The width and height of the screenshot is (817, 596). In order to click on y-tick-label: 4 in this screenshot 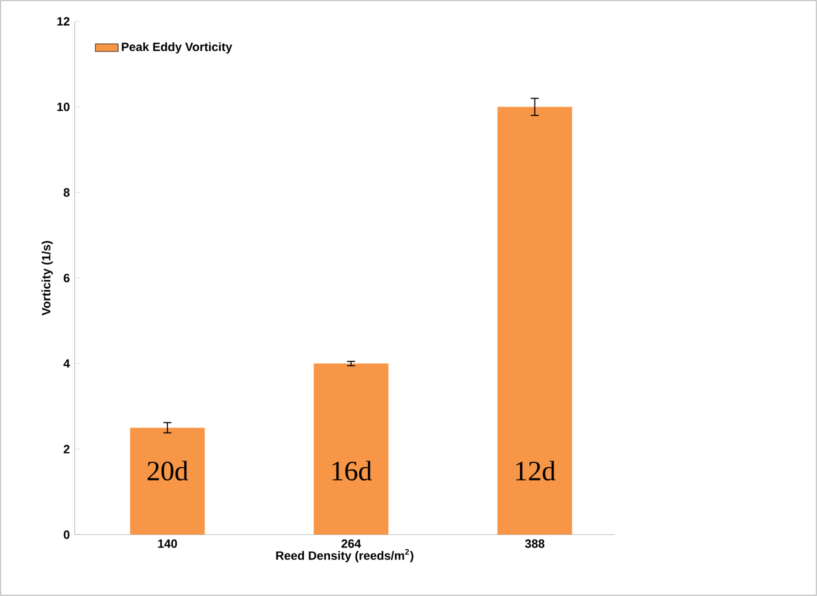, I will do `click(66, 363)`.